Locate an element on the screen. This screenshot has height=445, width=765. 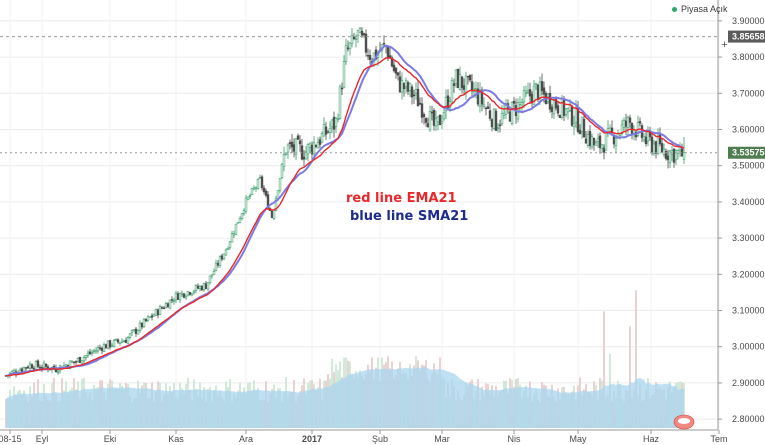
x-tick-label: Şub is located at coordinates (380, 439).